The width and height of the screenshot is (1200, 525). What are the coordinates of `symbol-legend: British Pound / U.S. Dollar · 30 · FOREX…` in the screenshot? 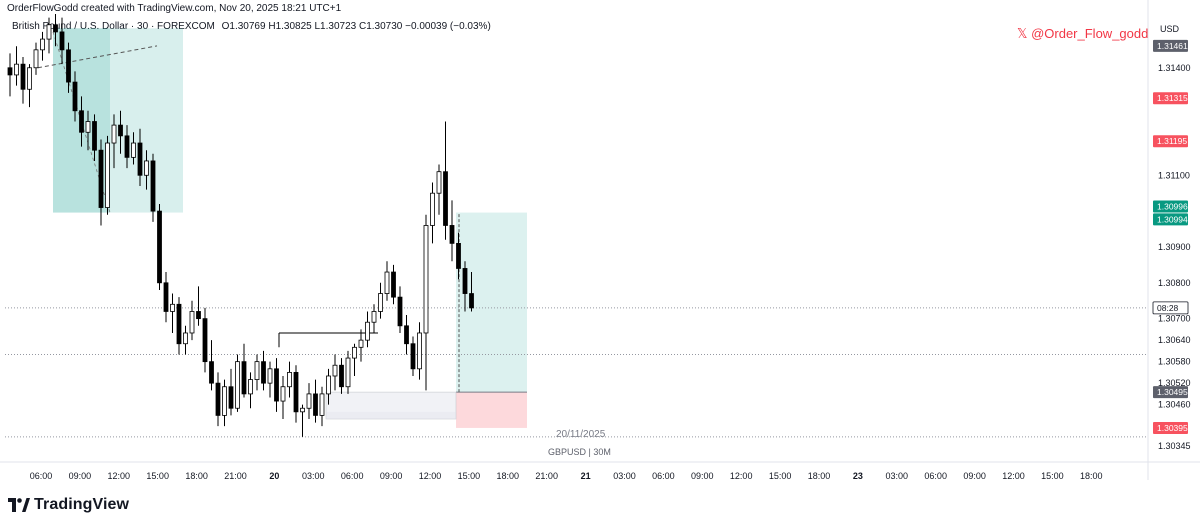 It's located at (251, 26).